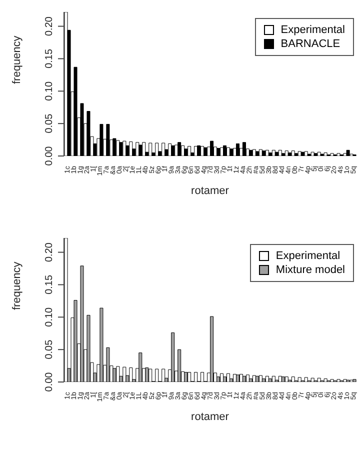 The height and width of the screenshot is (468, 360). What do you see at coordinates (310, 44) in the screenshot?
I see `legend-label: BARNACLE` at bounding box center [310, 44].